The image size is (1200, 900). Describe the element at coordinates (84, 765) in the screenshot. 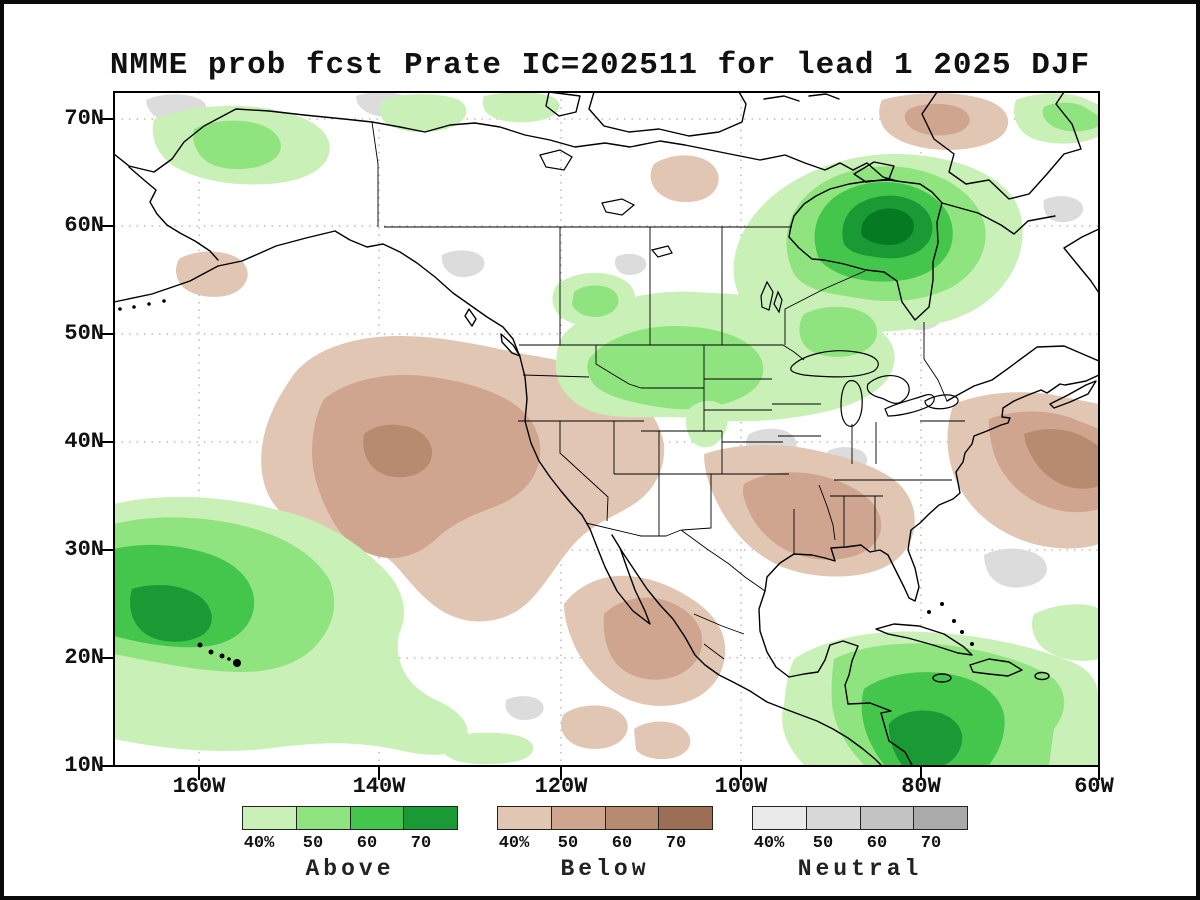

I see `lat-label-10n: 10N` at that location.